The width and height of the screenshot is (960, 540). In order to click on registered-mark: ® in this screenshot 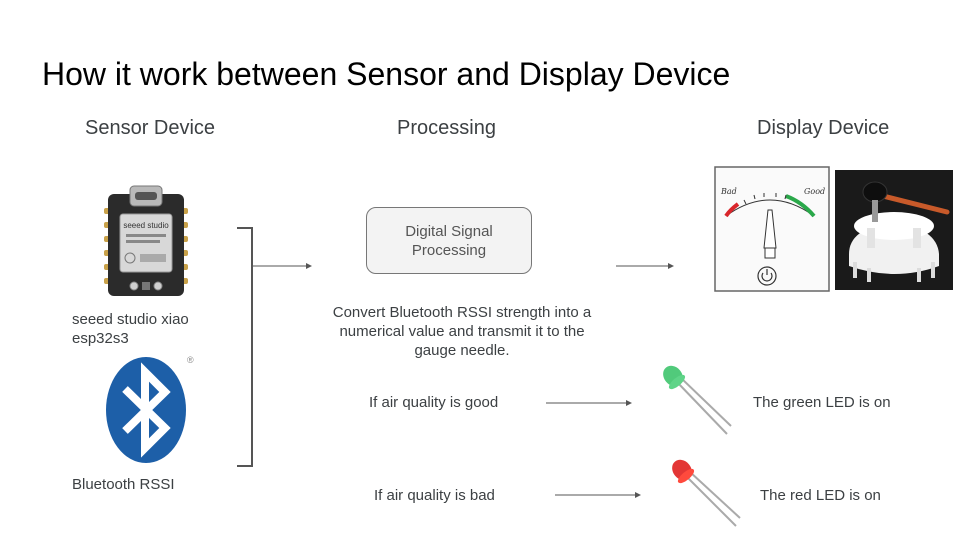, I will do `click(190, 360)`.